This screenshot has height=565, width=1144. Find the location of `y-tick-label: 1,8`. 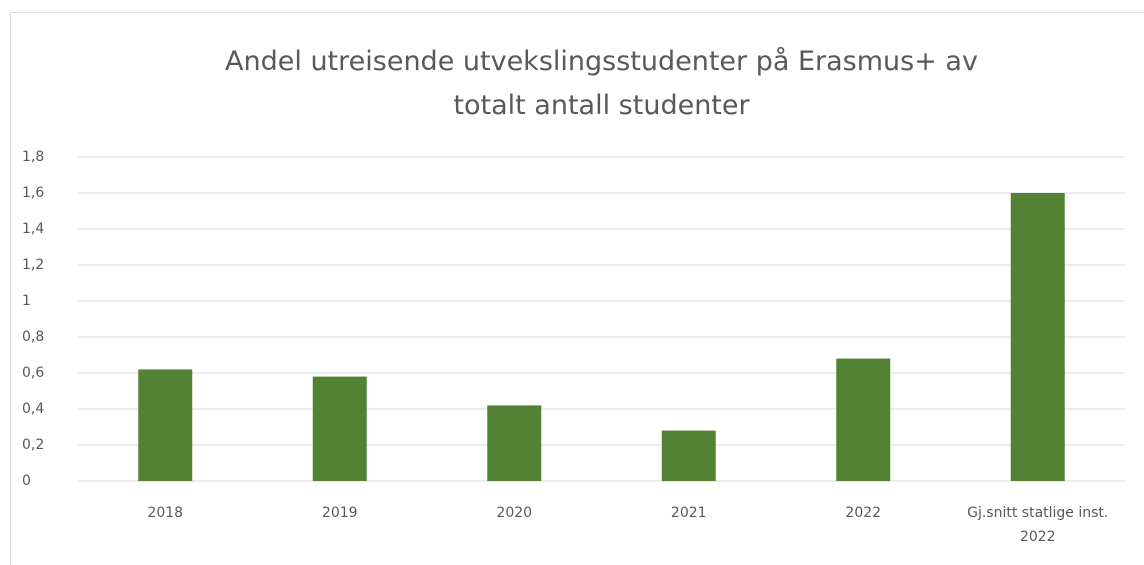

y-tick-label: 1,8 is located at coordinates (33, 157).